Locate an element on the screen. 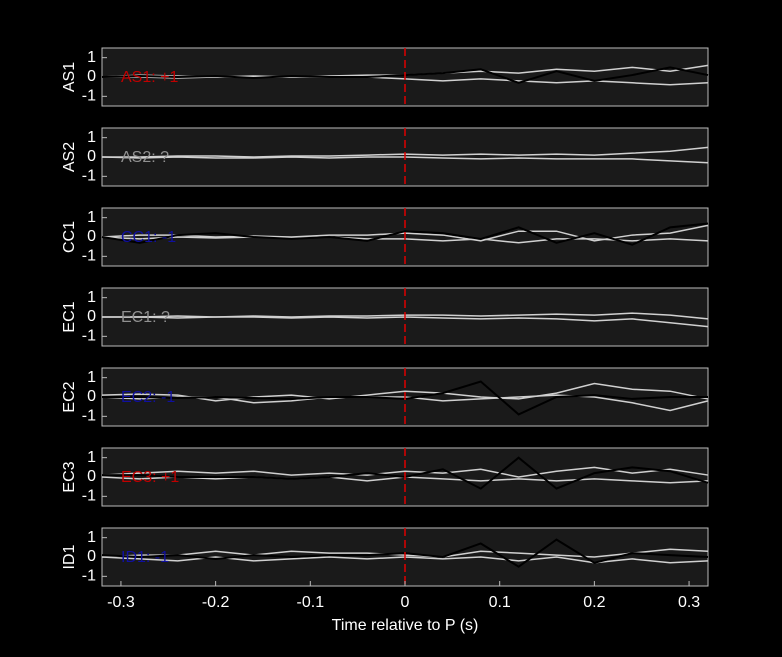 This screenshot has width=782, height=657. x-tick-label: 0.2 is located at coordinates (594, 602).